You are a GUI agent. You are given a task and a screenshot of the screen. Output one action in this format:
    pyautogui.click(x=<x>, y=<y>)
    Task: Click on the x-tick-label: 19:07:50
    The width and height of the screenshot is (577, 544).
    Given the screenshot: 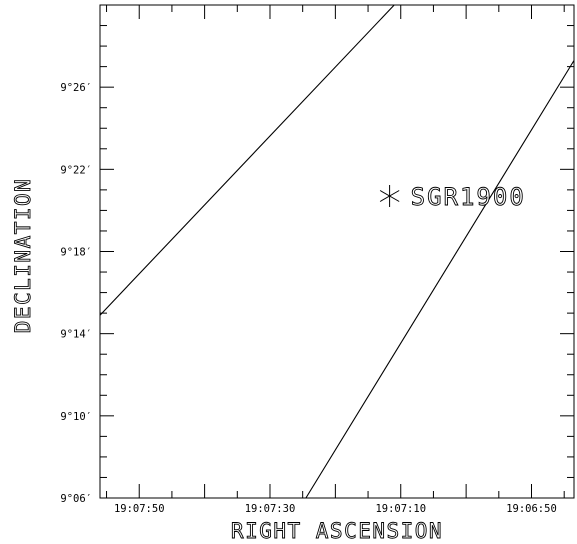 What is the action you would take?
    pyautogui.click(x=139, y=509)
    